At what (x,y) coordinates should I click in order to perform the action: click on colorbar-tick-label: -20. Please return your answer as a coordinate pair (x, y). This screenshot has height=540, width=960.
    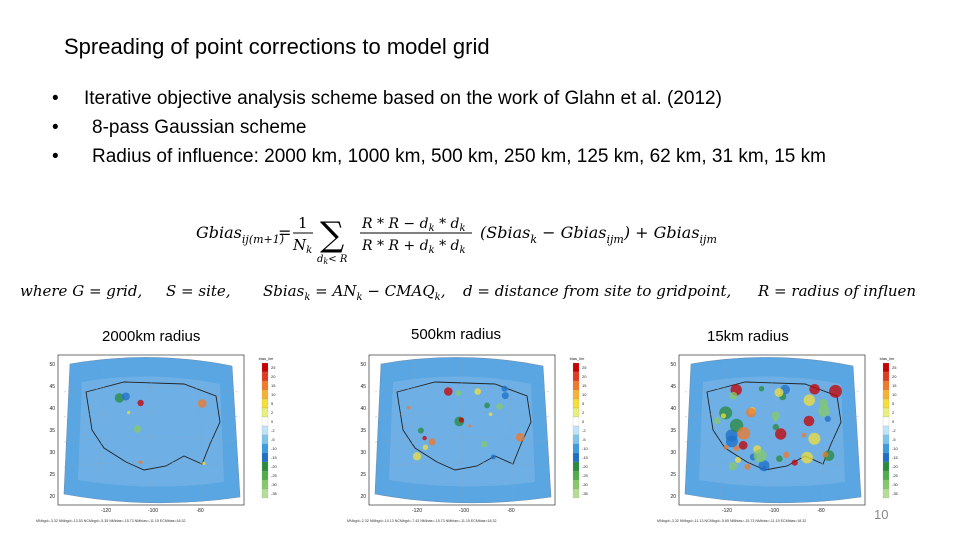
    Looking at the image, I should click on (585, 466).